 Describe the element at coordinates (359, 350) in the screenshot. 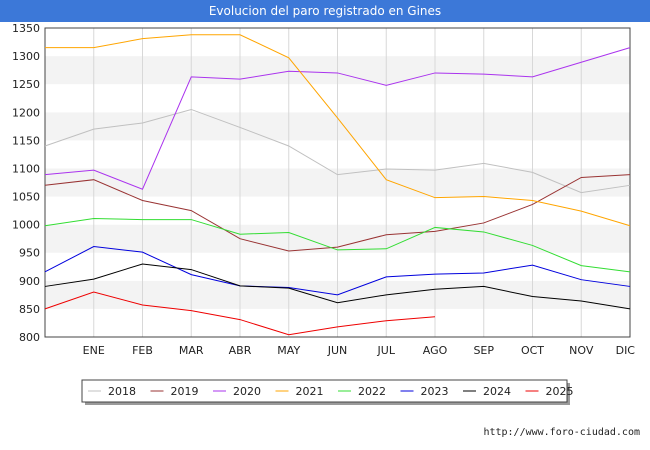

I see `x-axis-ticks: ENE FEB MAR ABR MAY JUN JUL AGO SEP OCT NOV DIC` at that location.